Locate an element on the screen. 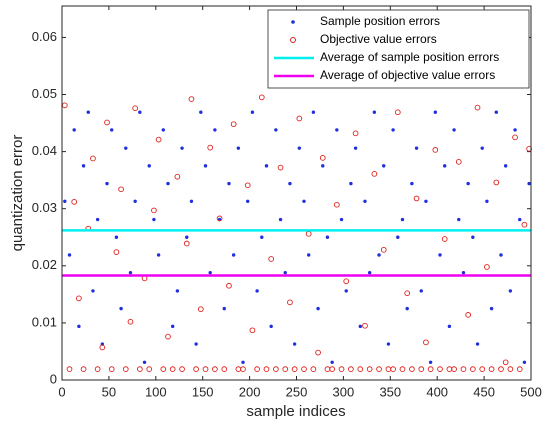  y-axis-label: quantization error is located at coordinates (17, 193).